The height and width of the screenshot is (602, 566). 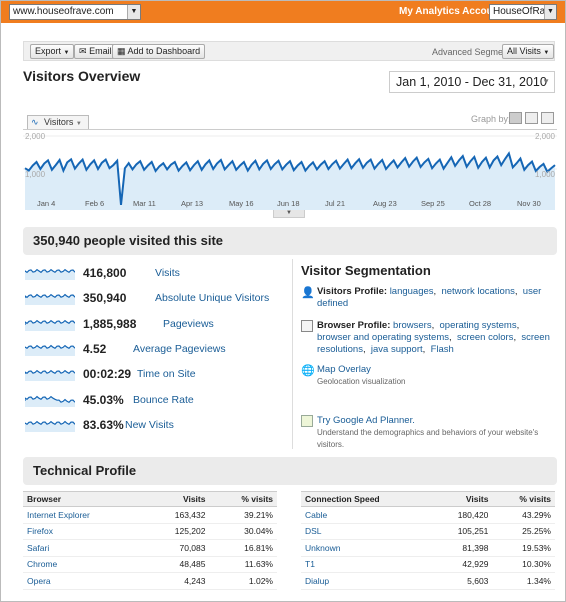 I want to click on graph-by-month-button, so click(x=547, y=118).